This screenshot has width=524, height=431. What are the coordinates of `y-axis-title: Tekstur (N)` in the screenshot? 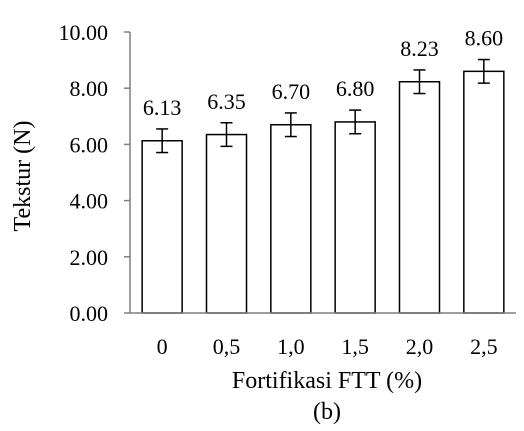 It's located at (23, 176).